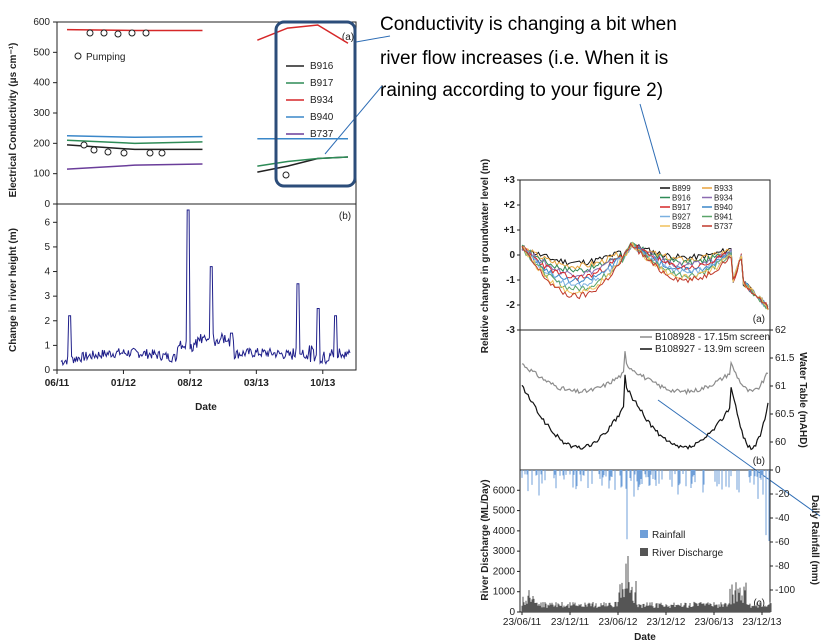  Describe the element at coordinates (345, 216) in the screenshot. I see `panel-left-b-tag: (b)` at that location.